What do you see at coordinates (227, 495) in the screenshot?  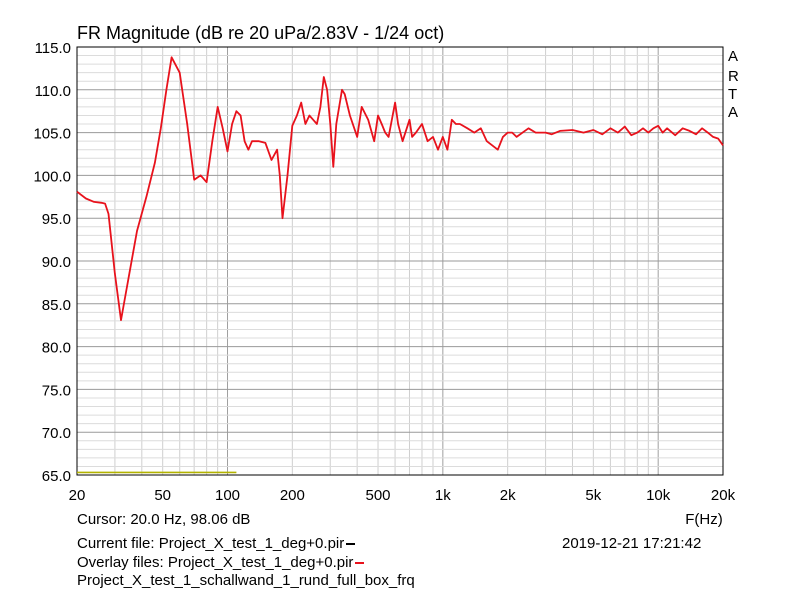 I see `x-tick-label: 100` at bounding box center [227, 495].